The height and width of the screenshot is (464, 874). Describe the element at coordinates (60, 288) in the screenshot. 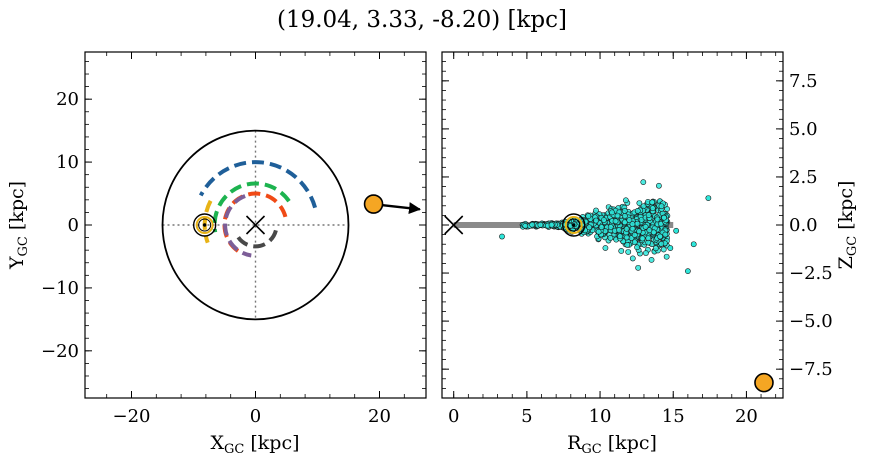

I see `y-tick-label: −10` at that location.